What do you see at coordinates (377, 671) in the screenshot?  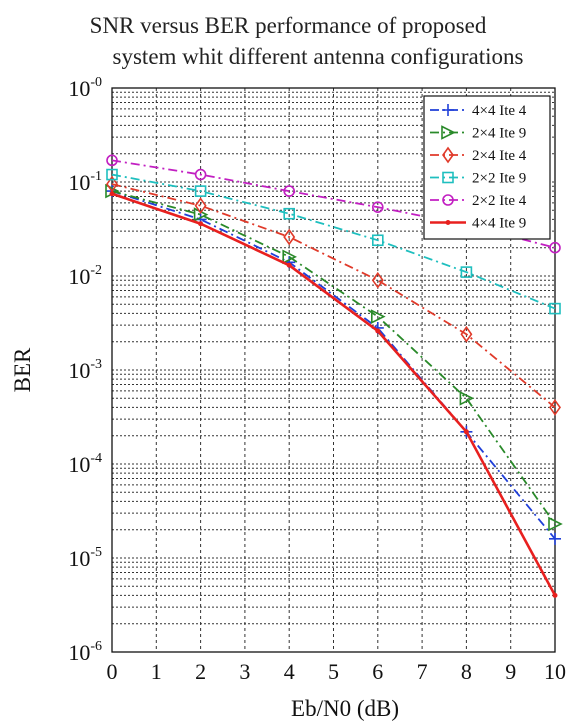 I see `x-tick-label: 6` at bounding box center [377, 671].